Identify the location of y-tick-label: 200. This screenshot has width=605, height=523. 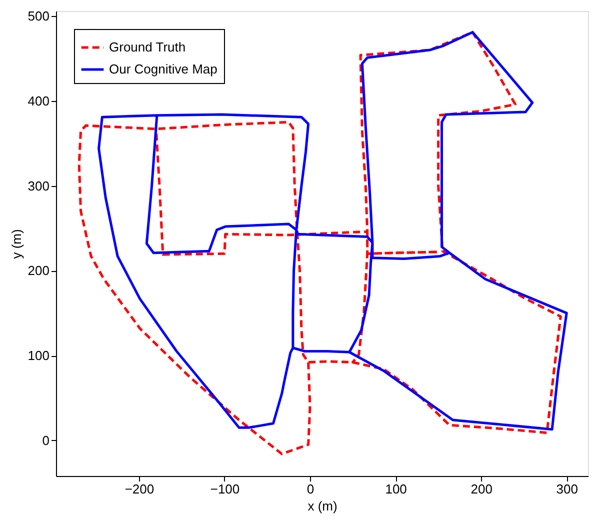
(39, 270).